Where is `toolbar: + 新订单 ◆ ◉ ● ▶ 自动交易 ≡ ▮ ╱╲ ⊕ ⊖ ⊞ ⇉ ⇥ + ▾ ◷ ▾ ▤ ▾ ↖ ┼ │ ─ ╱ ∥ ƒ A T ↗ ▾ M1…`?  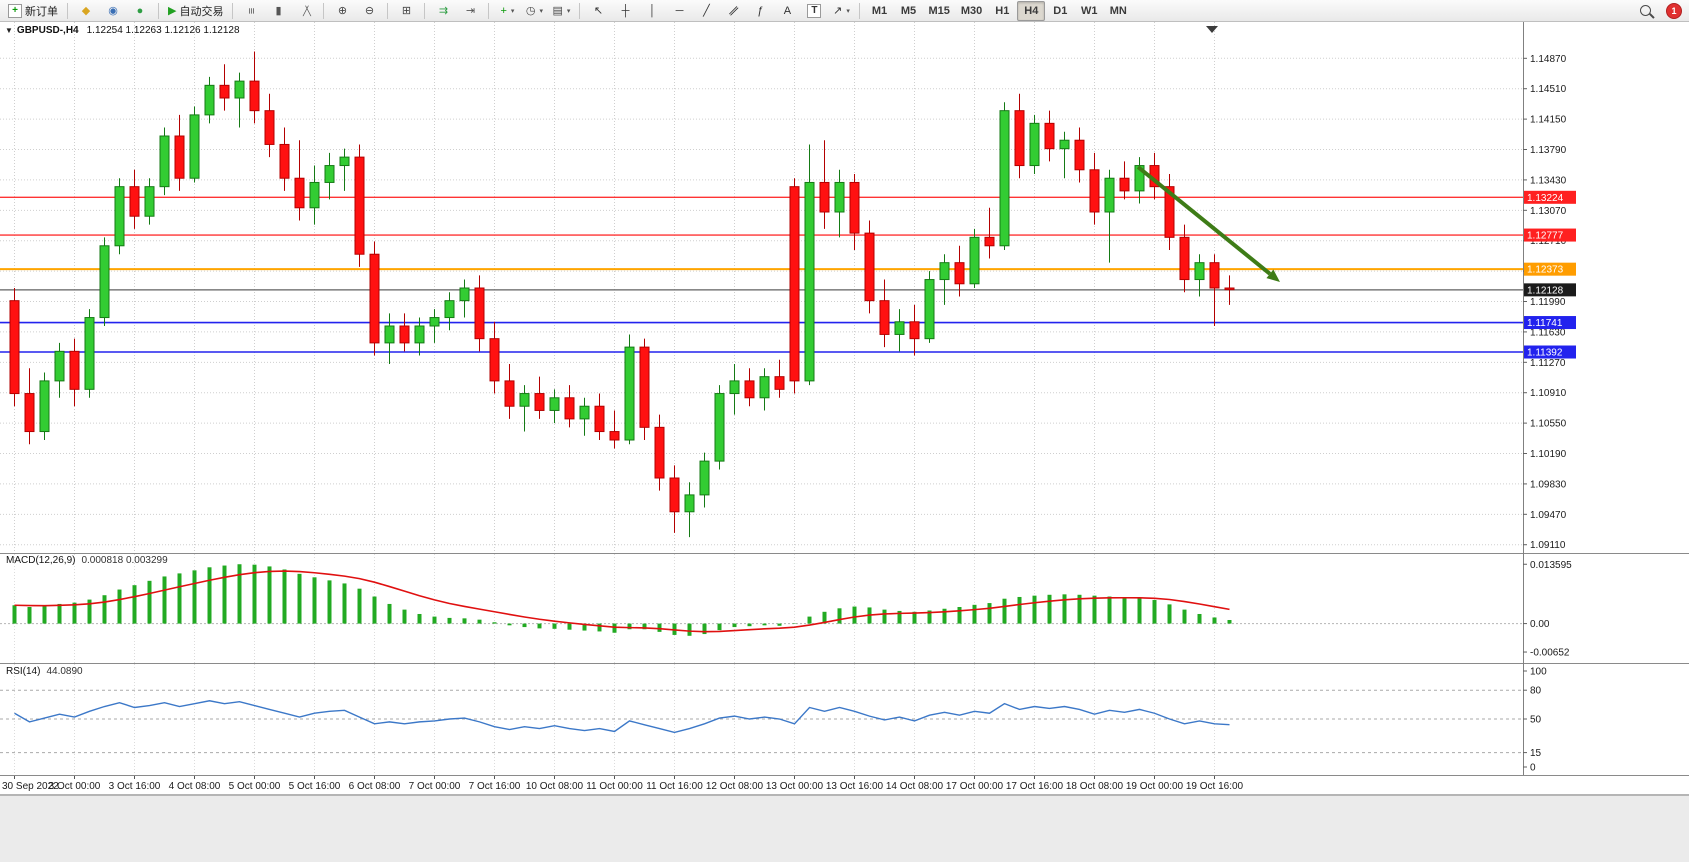
toolbar: + 新订单 ◆ ◉ ● ▶ 自动交易 ≡ ▮ ╱╲ ⊕ ⊖ ⊞ ⇉ ⇥ + ▾ ◷ ▾ ▤ ▾ ↖ ┼ │ ─ ╱ ∥ ƒ A T ↗ ▾ M1… is located at coordinates (844, 11).